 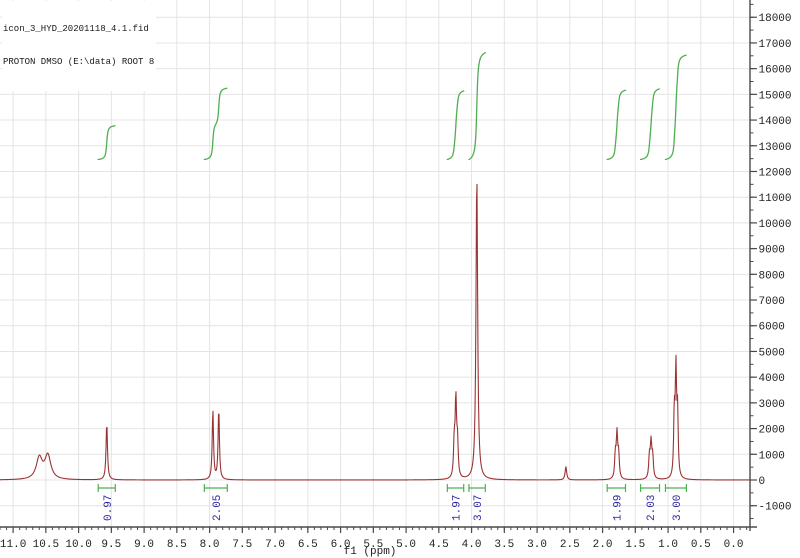 I want to click on y-tick-label: 0, so click(x=762, y=482).